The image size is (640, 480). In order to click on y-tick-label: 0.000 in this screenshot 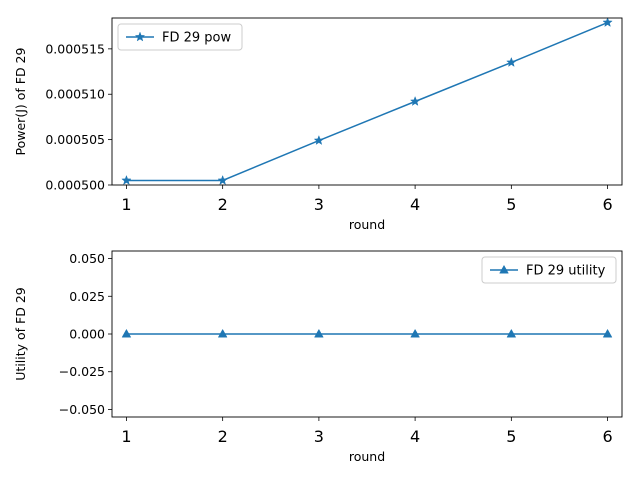, I will do `click(87, 334)`.